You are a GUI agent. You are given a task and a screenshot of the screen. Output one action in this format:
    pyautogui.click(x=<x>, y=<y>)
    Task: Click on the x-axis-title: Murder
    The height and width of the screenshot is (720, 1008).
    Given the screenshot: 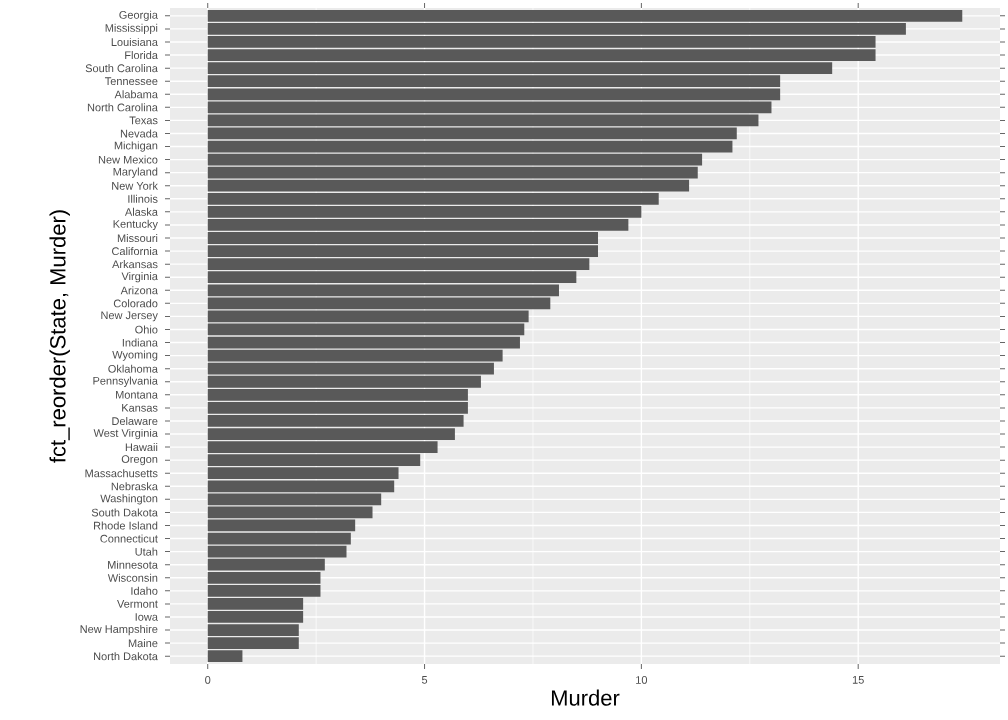 What is the action you would take?
    pyautogui.click(x=585, y=697)
    